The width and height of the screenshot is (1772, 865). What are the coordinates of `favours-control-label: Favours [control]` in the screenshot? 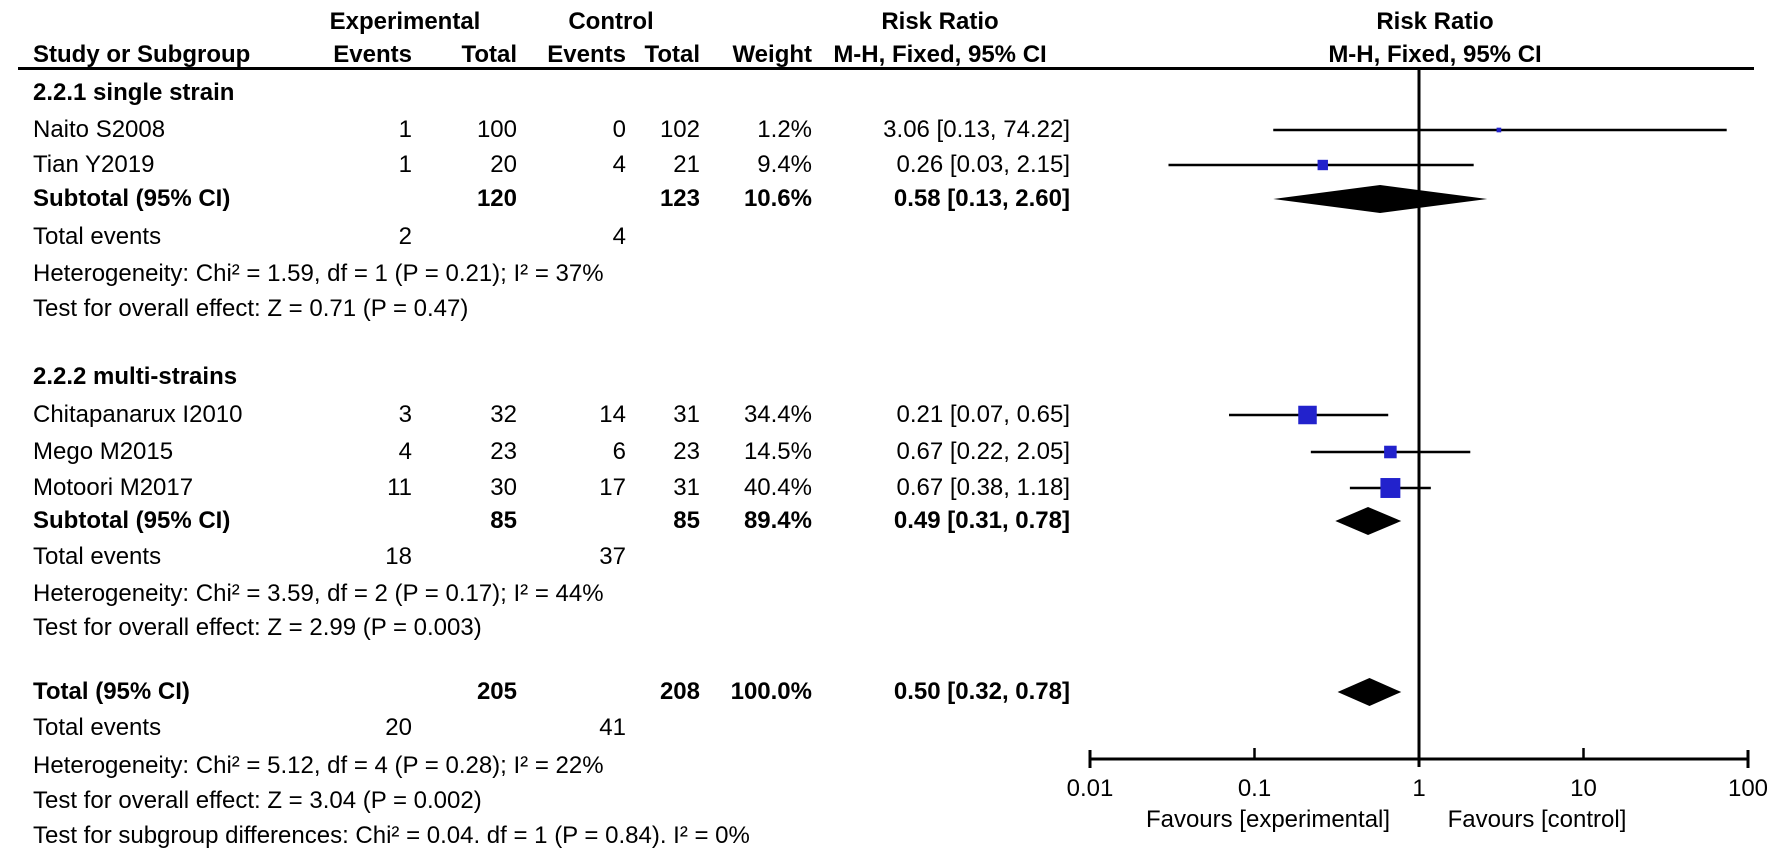 It's located at (1537, 819).